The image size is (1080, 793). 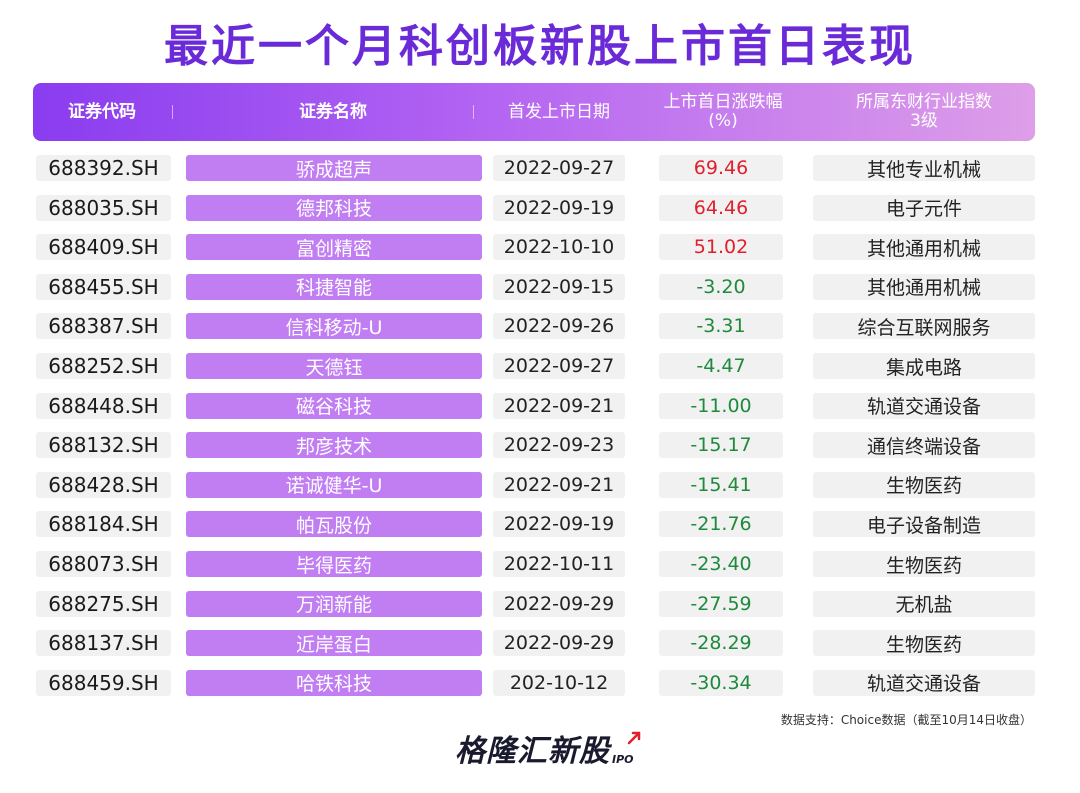 What do you see at coordinates (924, 121) in the screenshot?
I see `header-industry-line2: 3级` at bounding box center [924, 121].